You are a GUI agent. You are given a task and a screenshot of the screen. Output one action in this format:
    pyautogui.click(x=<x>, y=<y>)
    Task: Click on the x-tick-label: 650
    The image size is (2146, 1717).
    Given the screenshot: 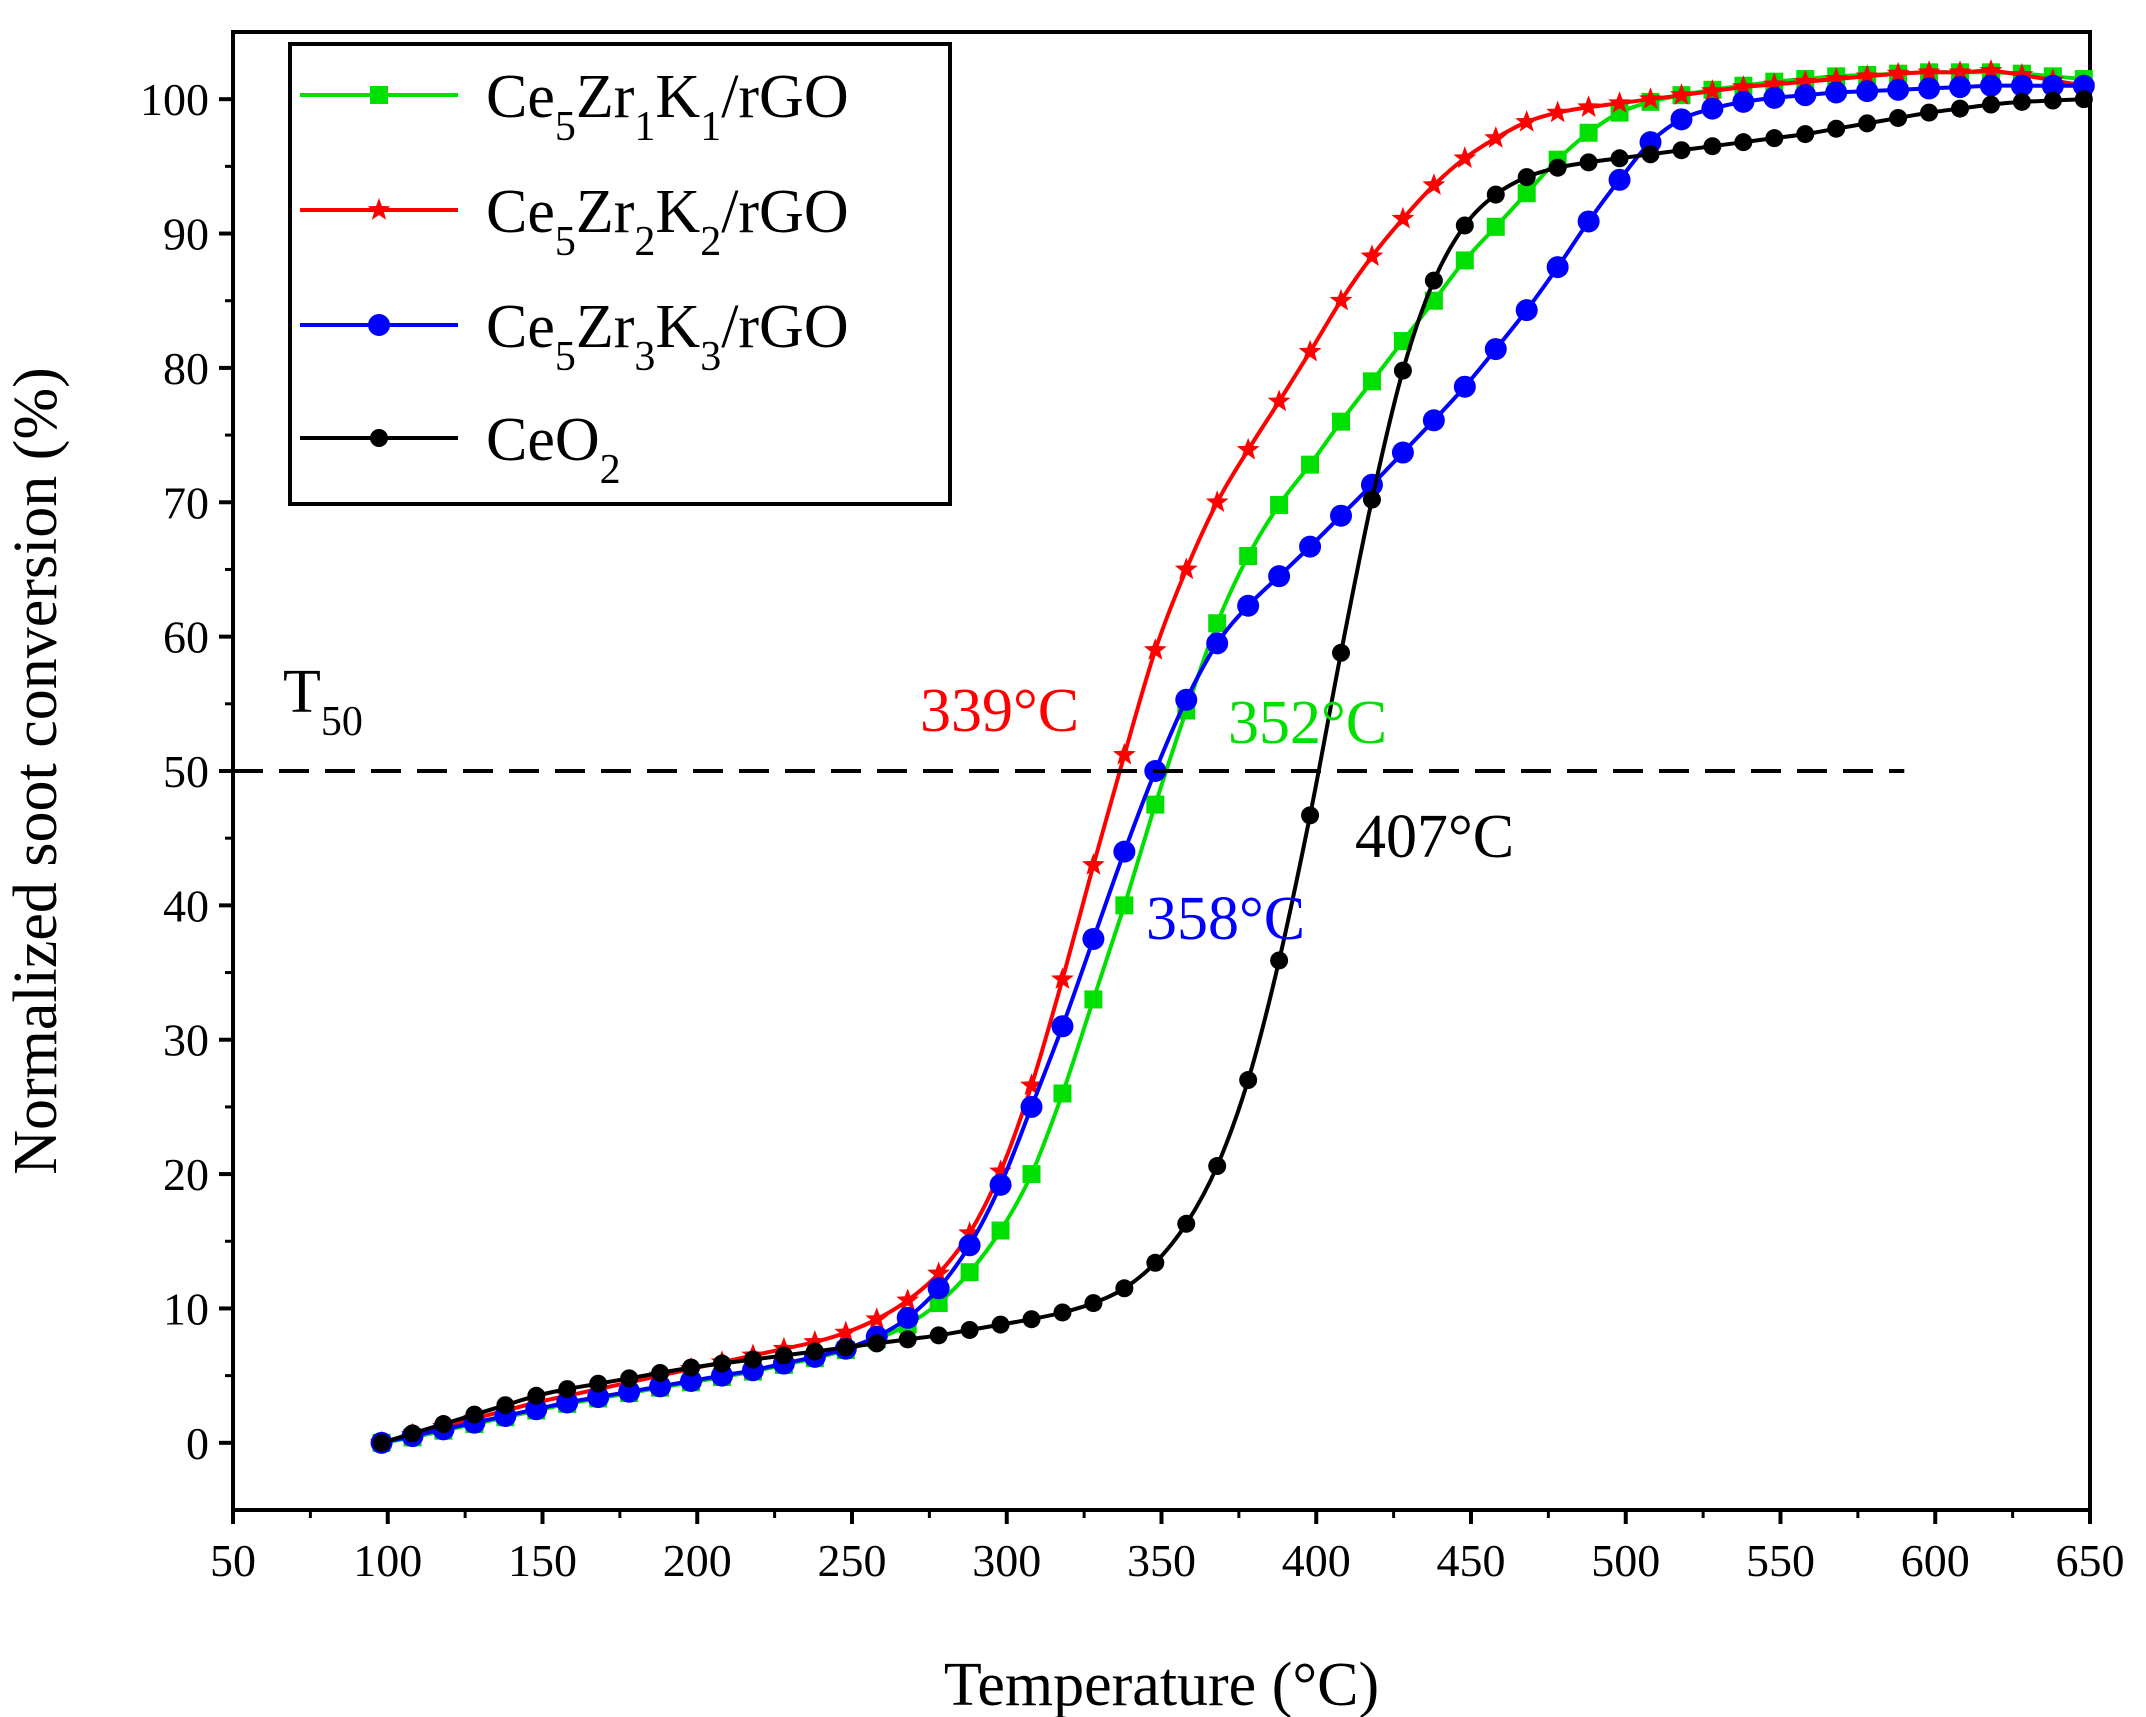 What is the action you would take?
    pyautogui.click(x=2090, y=1560)
    